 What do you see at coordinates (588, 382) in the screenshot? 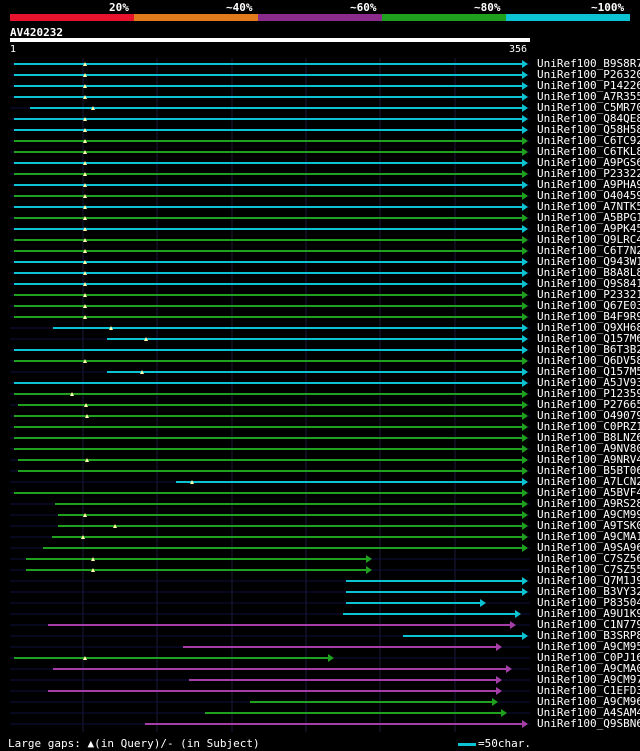
I see `hit-link: UniRef100_A5JV93` at bounding box center [588, 382].